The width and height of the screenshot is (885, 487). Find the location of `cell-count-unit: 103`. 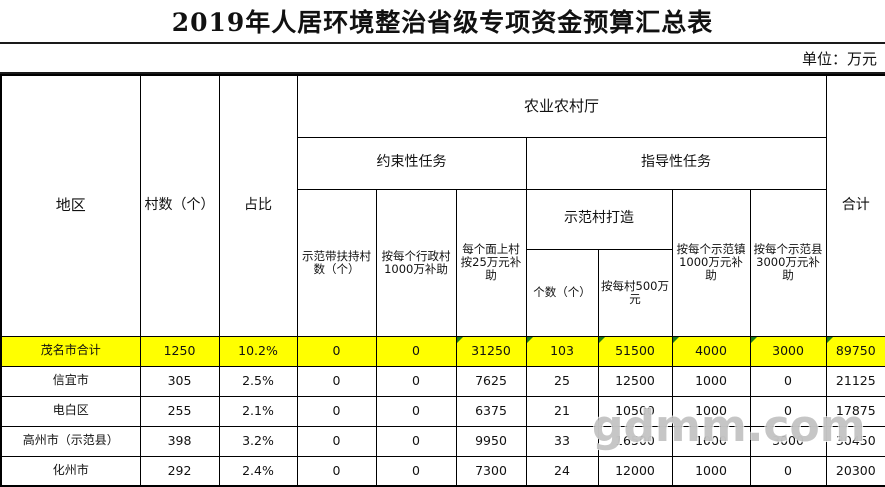

cell-count-unit: 103 is located at coordinates (562, 351).